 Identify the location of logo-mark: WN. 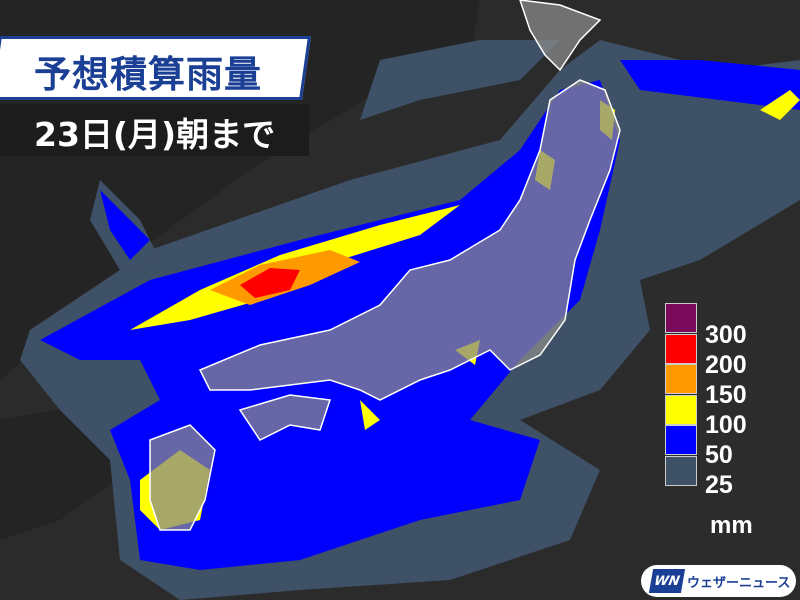
(667, 581).